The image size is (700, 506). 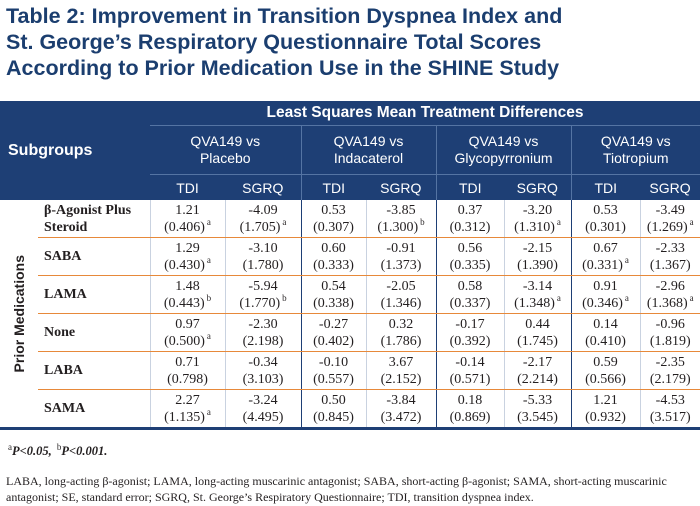 What do you see at coordinates (263, 286) in the screenshot?
I see `mean-difference: -5.94` at bounding box center [263, 286].